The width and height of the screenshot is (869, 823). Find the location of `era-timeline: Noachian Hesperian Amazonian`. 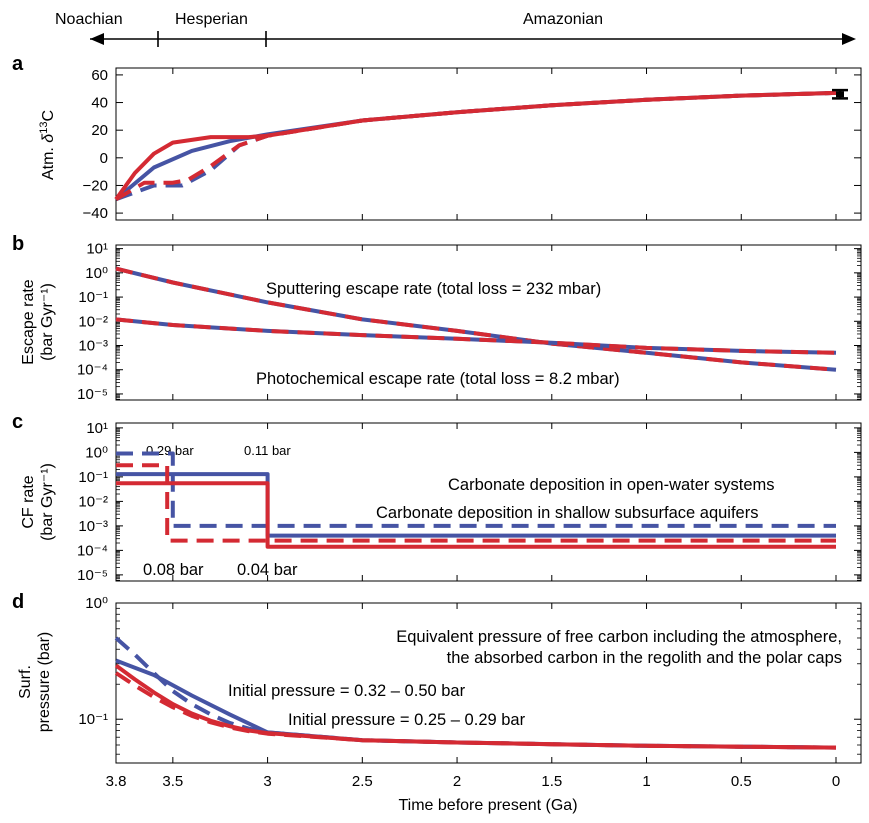

era-timeline: Noachian Hesperian Amazonian is located at coordinates (455, 29).